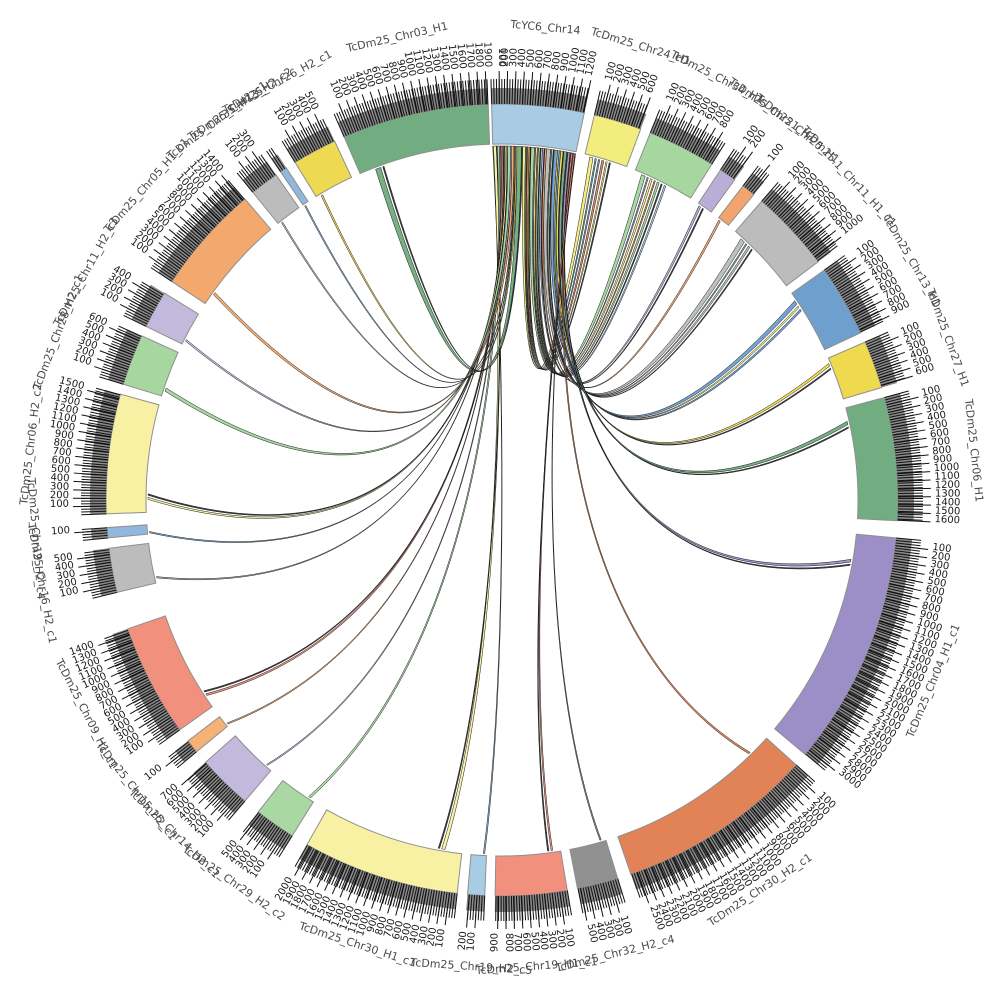 The image size is (1000, 1000). I want to click on tick-number: 500, so click(406, 932).